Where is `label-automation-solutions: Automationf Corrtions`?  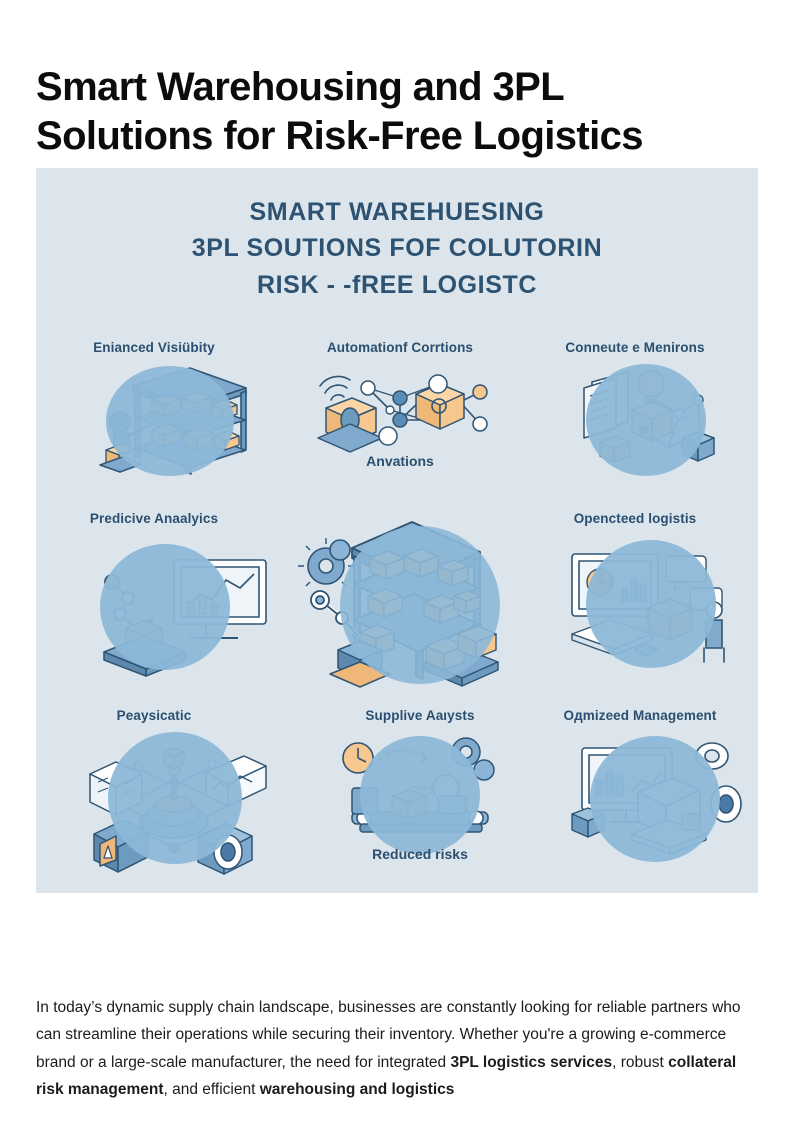
label-automation-solutions: Automationf Corrtions is located at coordinates (400, 347).